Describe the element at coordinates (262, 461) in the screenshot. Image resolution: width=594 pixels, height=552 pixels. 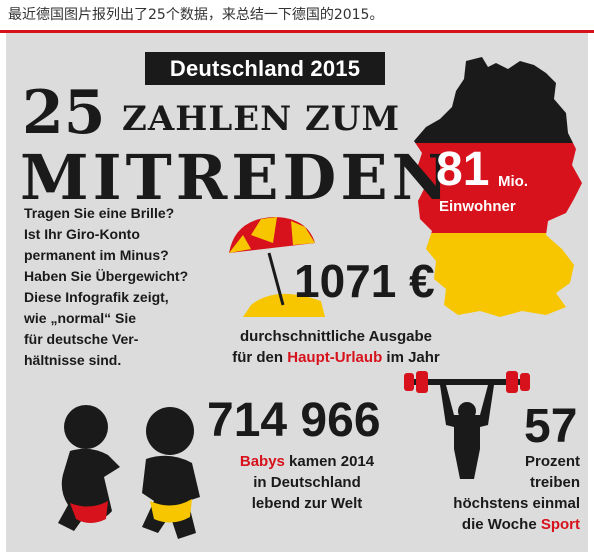
I see `babies-highlight: Babys` at that location.